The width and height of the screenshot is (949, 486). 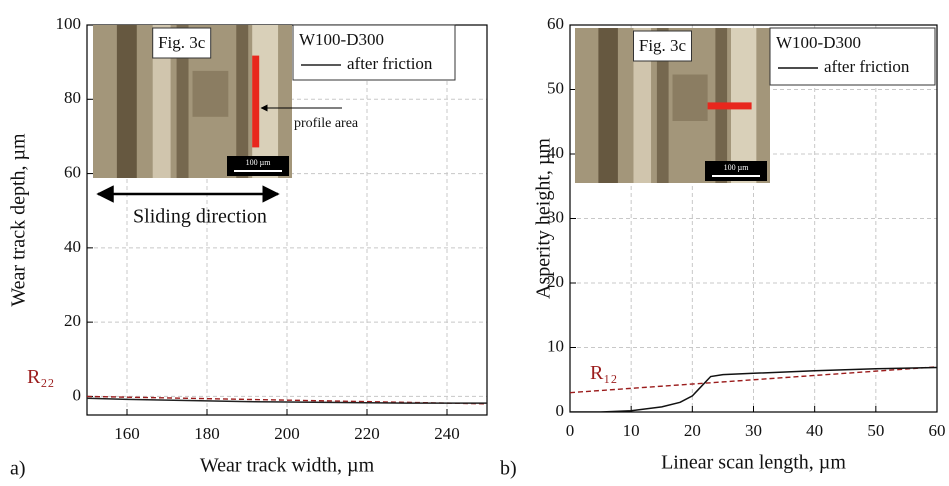 I want to click on direction-label: Sliding direction, so click(x=200, y=217).